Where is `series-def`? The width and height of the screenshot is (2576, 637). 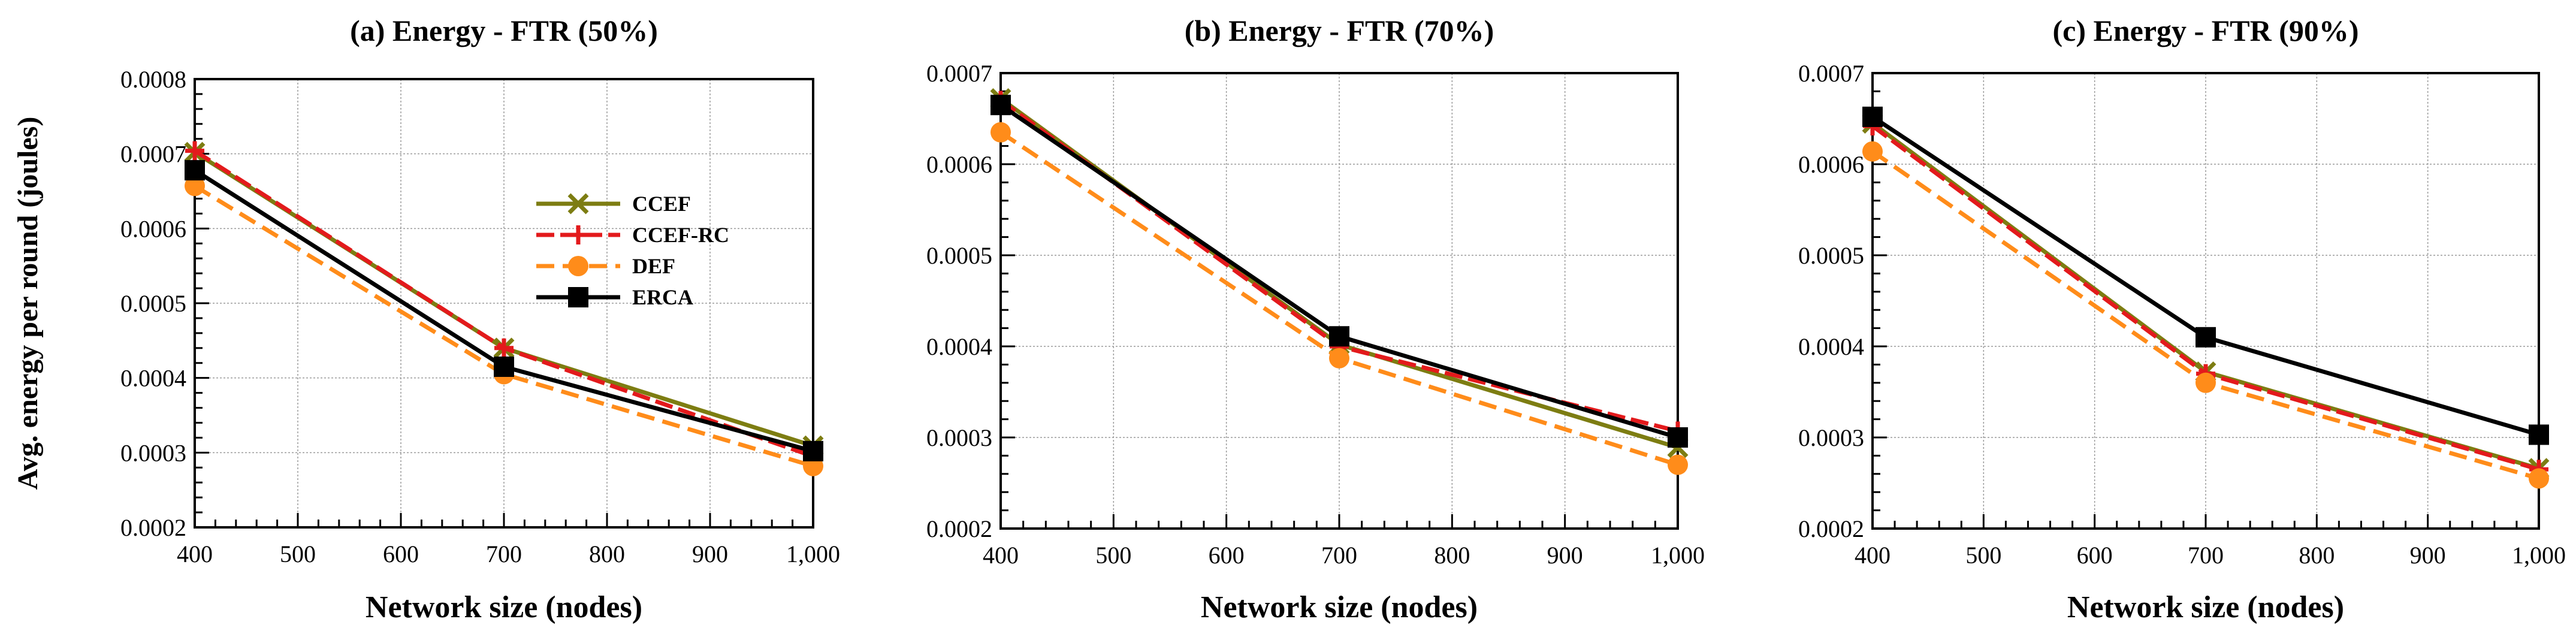
series-def is located at coordinates (2206, 315).